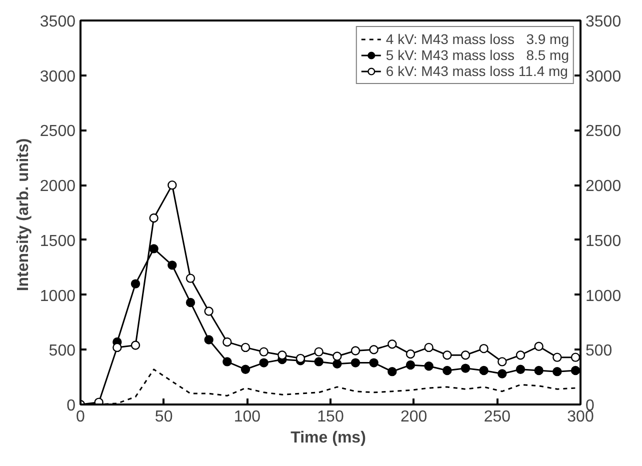 The height and width of the screenshot is (466, 642). I want to click on y2-tick-label: 500, so click(599, 351).